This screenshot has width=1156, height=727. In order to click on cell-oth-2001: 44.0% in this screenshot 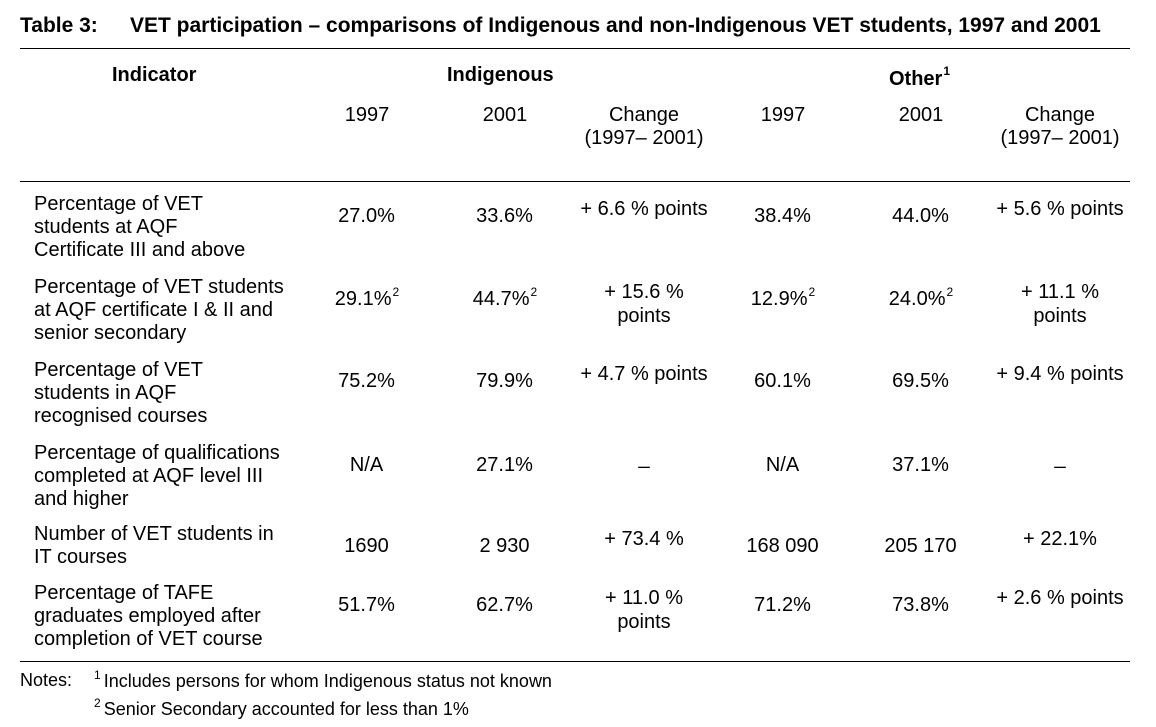, I will do `click(920, 216)`.